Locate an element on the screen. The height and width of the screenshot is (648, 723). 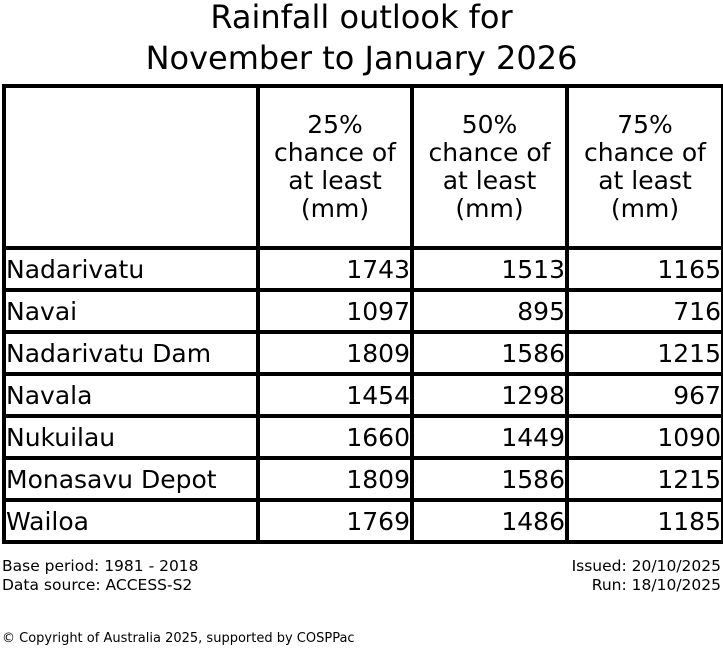
value-25pct: 1743 is located at coordinates (335, 269).